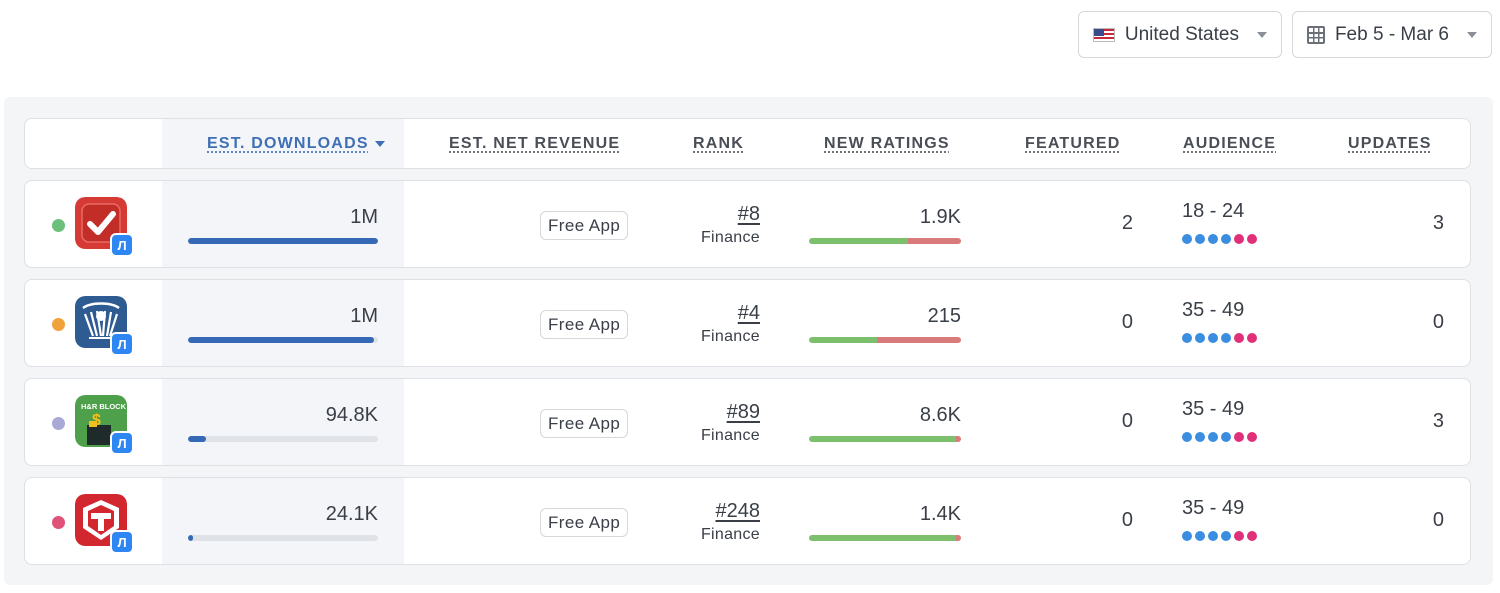 The width and height of the screenshot is (1500, 593). I want to click on updates-value: 3, so click(1438, 421).